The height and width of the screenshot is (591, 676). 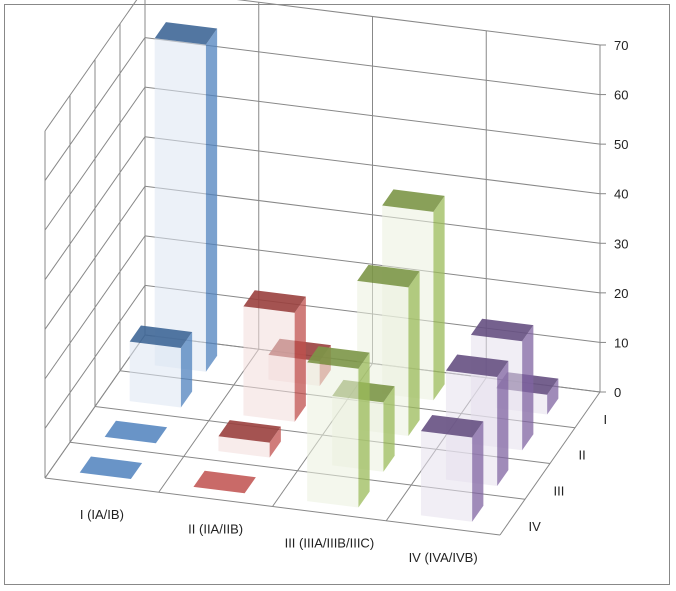 I want to click on y-tick-label: 60, so click(x=621, y=95).